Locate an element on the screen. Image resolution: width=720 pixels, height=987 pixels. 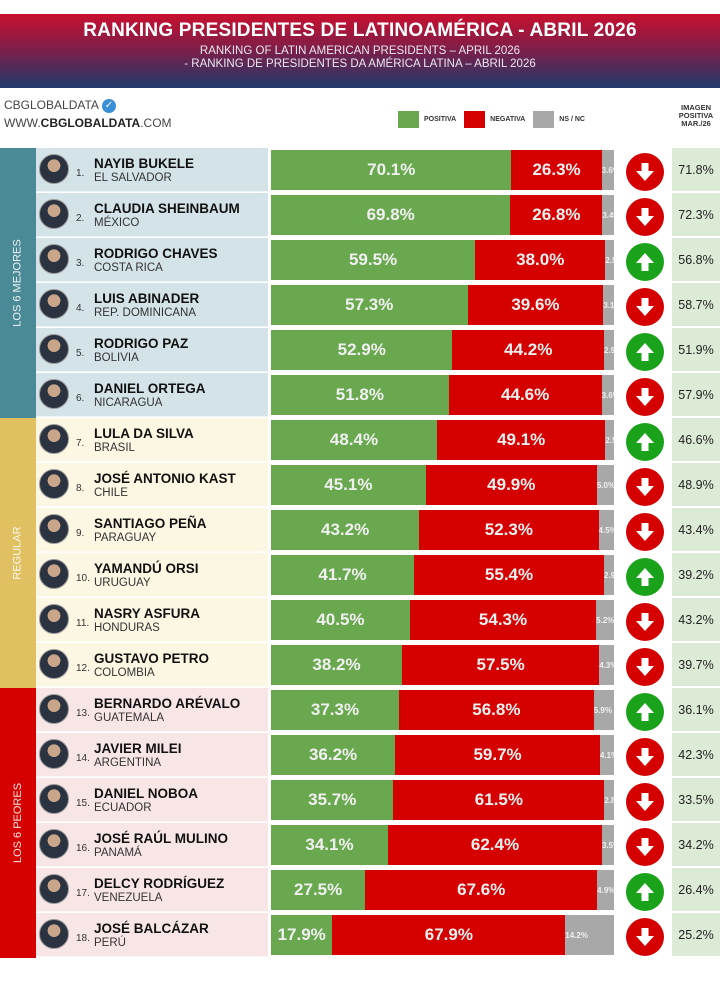
bar-negative: 44.2% is located at coordinates (528, 350).